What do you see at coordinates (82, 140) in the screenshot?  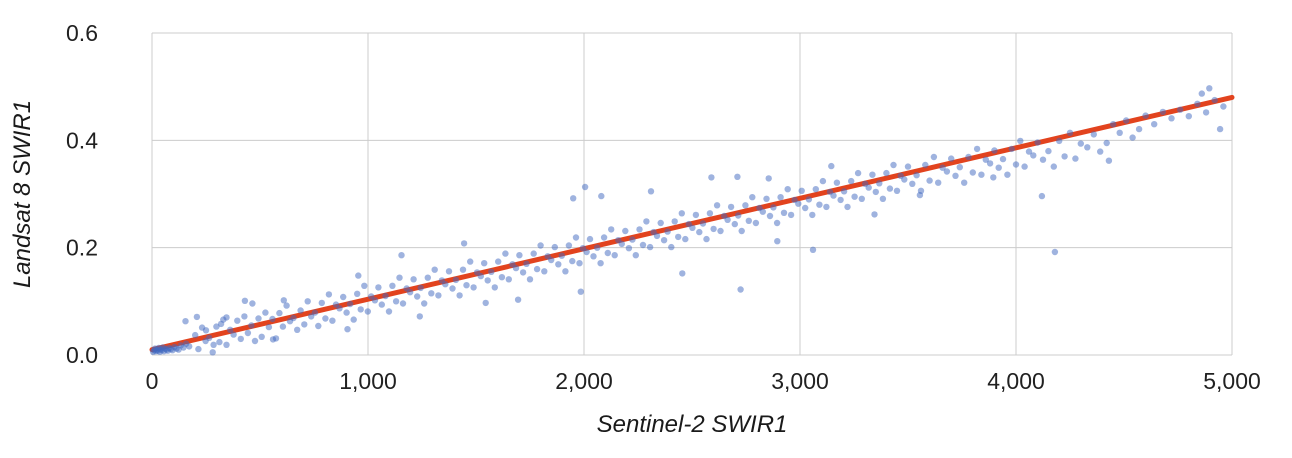 I see `y-tick-label: 0.4` at bounding box center [82, 140].